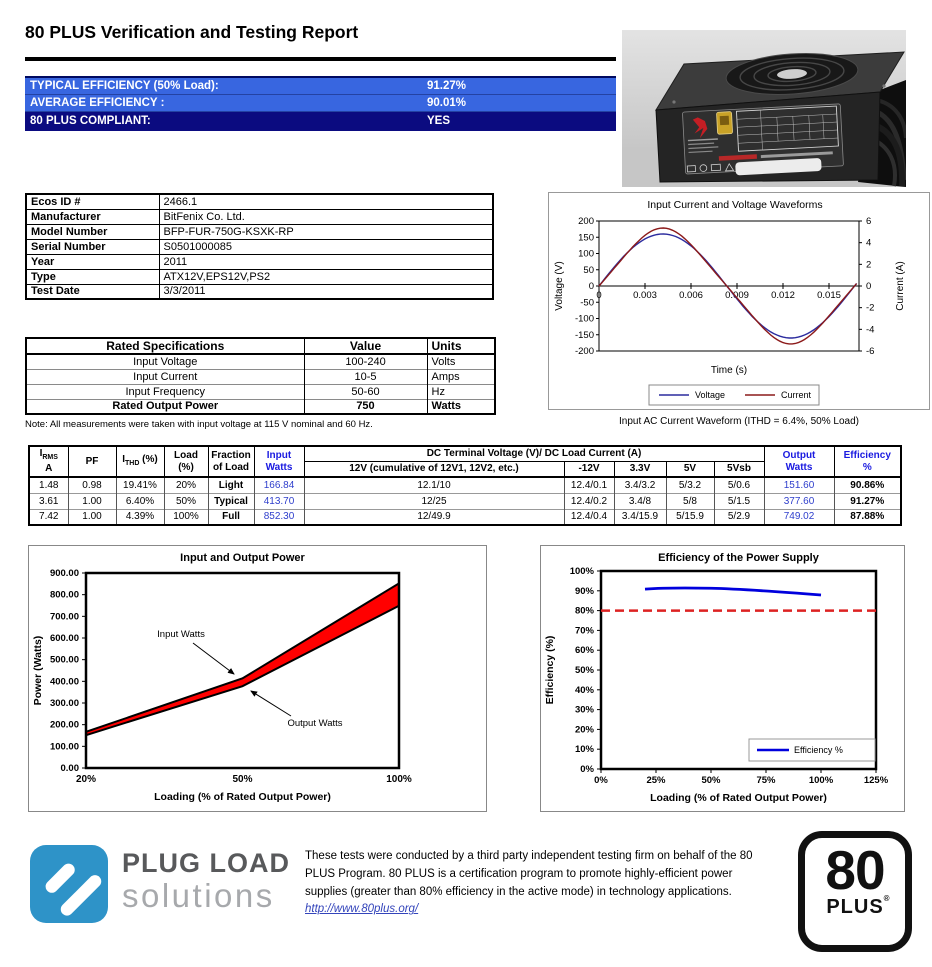  I want to click on info-label: Ecos ID #, so click(92, 201).